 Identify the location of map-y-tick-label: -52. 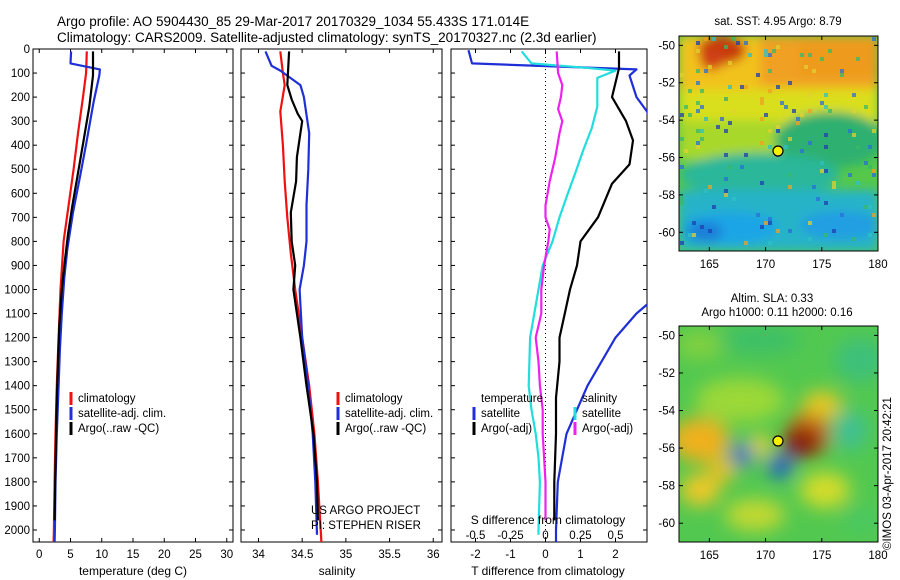
(666, 374).